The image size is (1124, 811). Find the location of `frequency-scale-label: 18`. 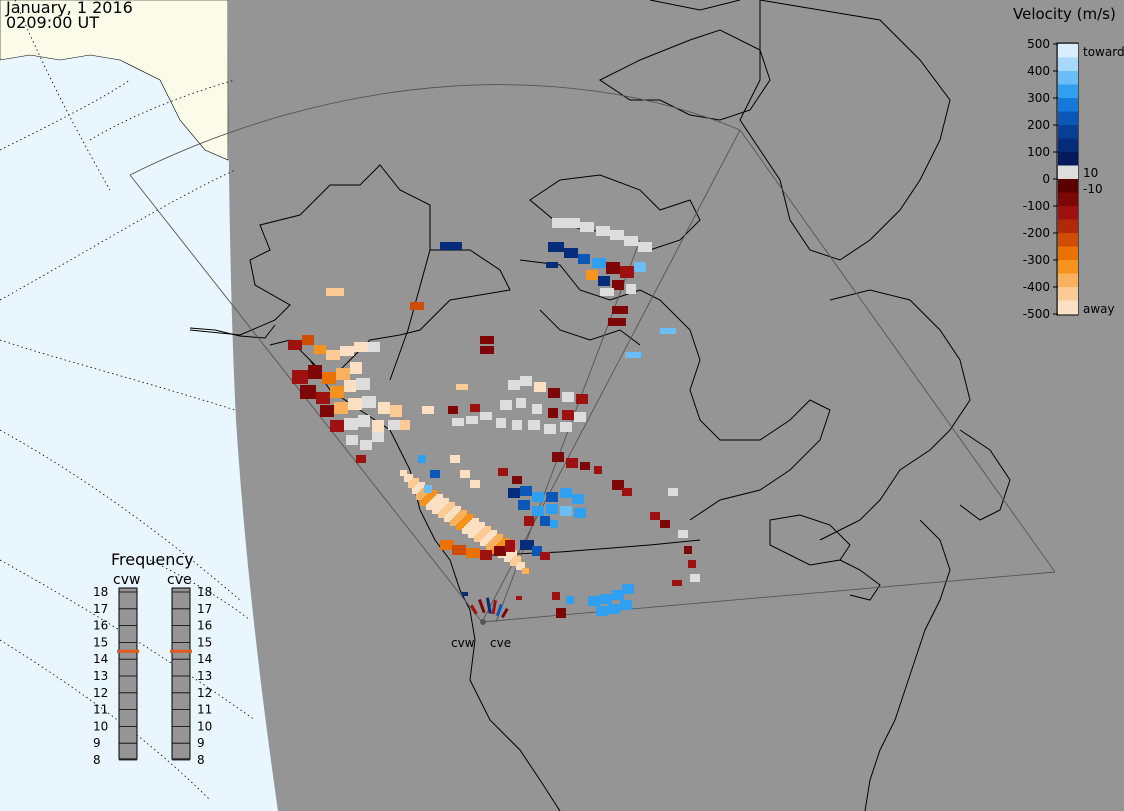

frequency-scale-label: 18 is located at coordinates (204, 592).